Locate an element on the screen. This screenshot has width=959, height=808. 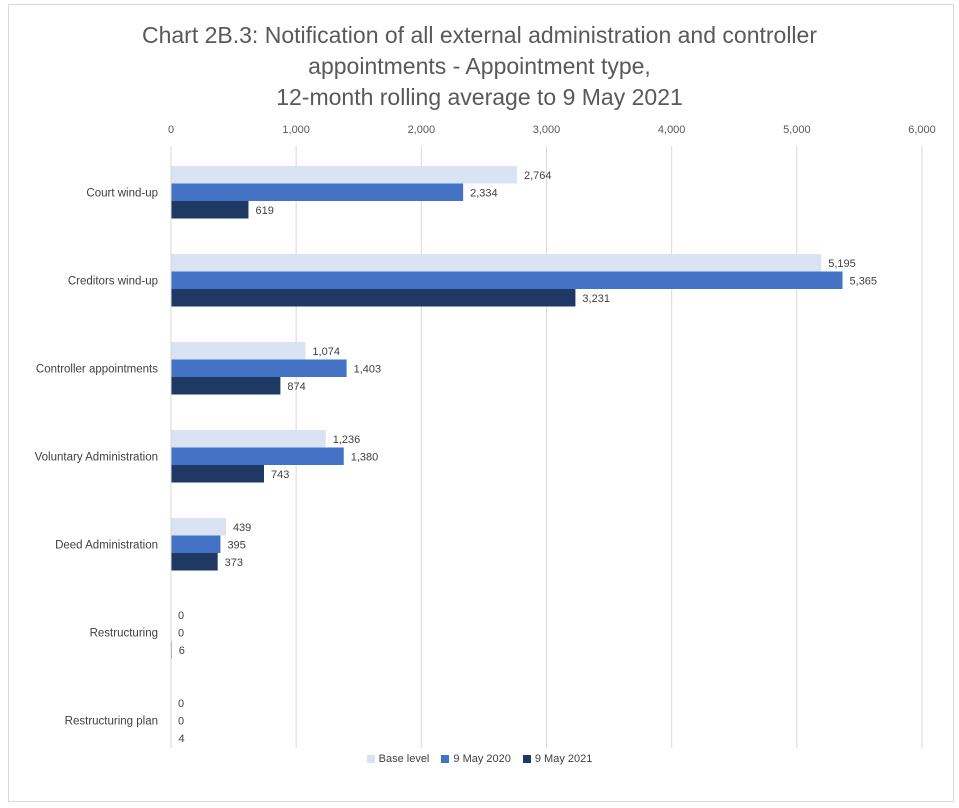
legend-label: 9 May 2020 is located at coordinates (482, 759).